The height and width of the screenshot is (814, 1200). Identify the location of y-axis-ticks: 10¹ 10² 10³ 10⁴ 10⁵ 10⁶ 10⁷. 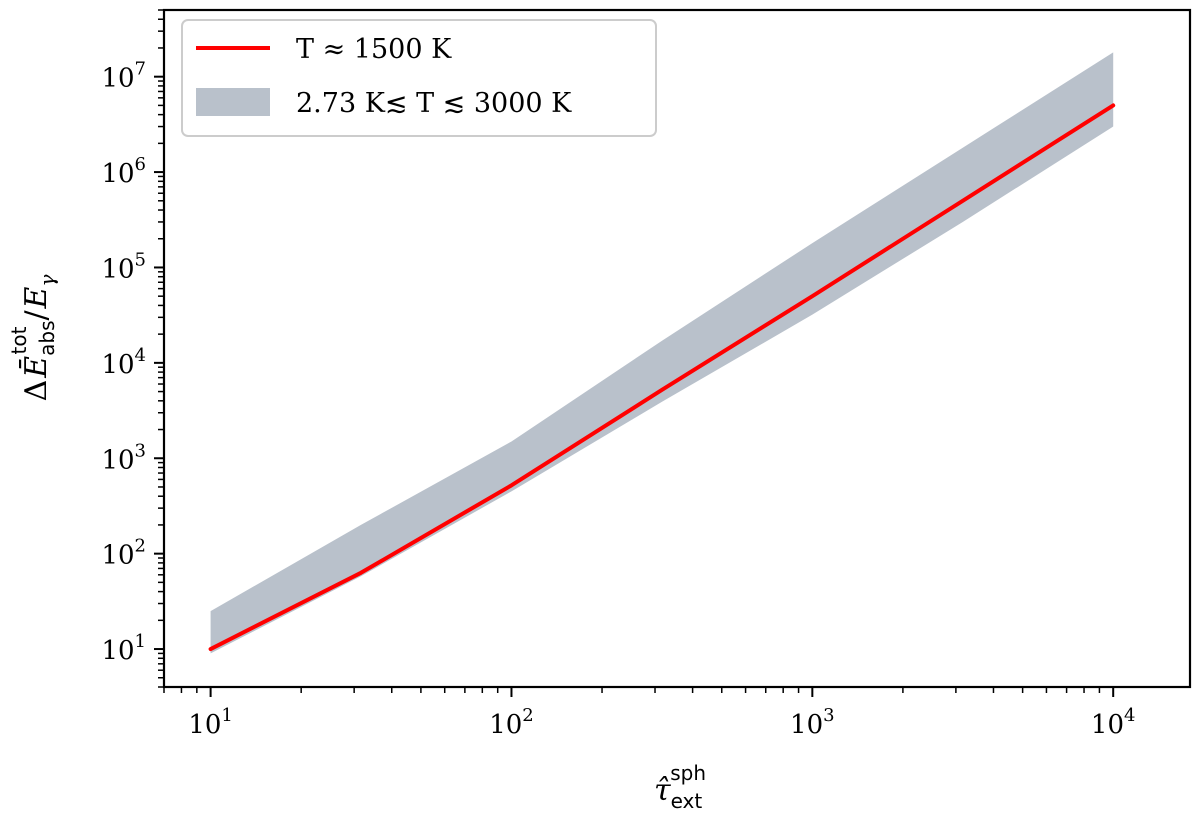
(132, 348).